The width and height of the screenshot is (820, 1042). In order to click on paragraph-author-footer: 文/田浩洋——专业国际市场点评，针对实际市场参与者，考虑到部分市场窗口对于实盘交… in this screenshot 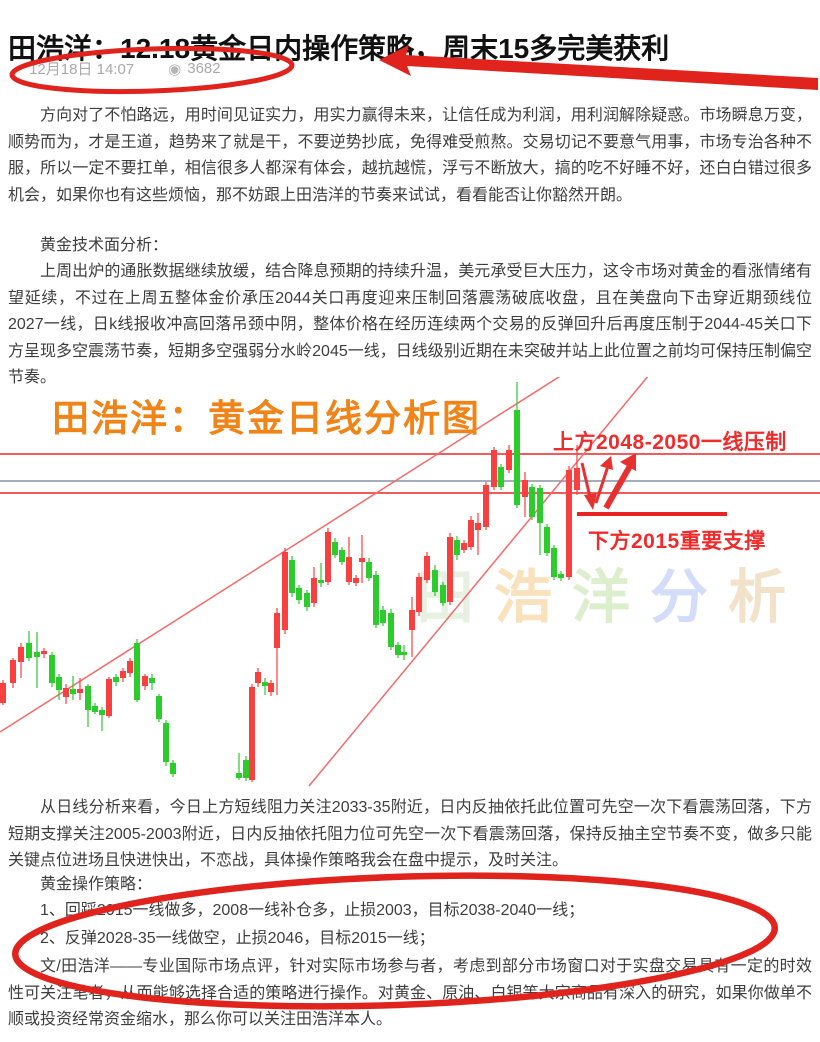, I will do `click(410, 993)`.